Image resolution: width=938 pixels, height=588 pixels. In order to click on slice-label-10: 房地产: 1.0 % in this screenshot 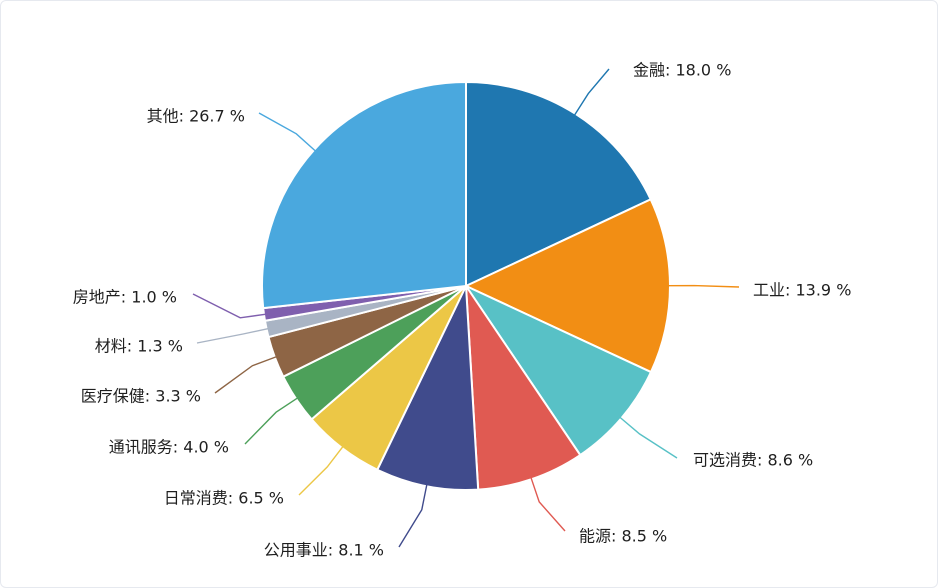, I will do `click(125, 297)`.